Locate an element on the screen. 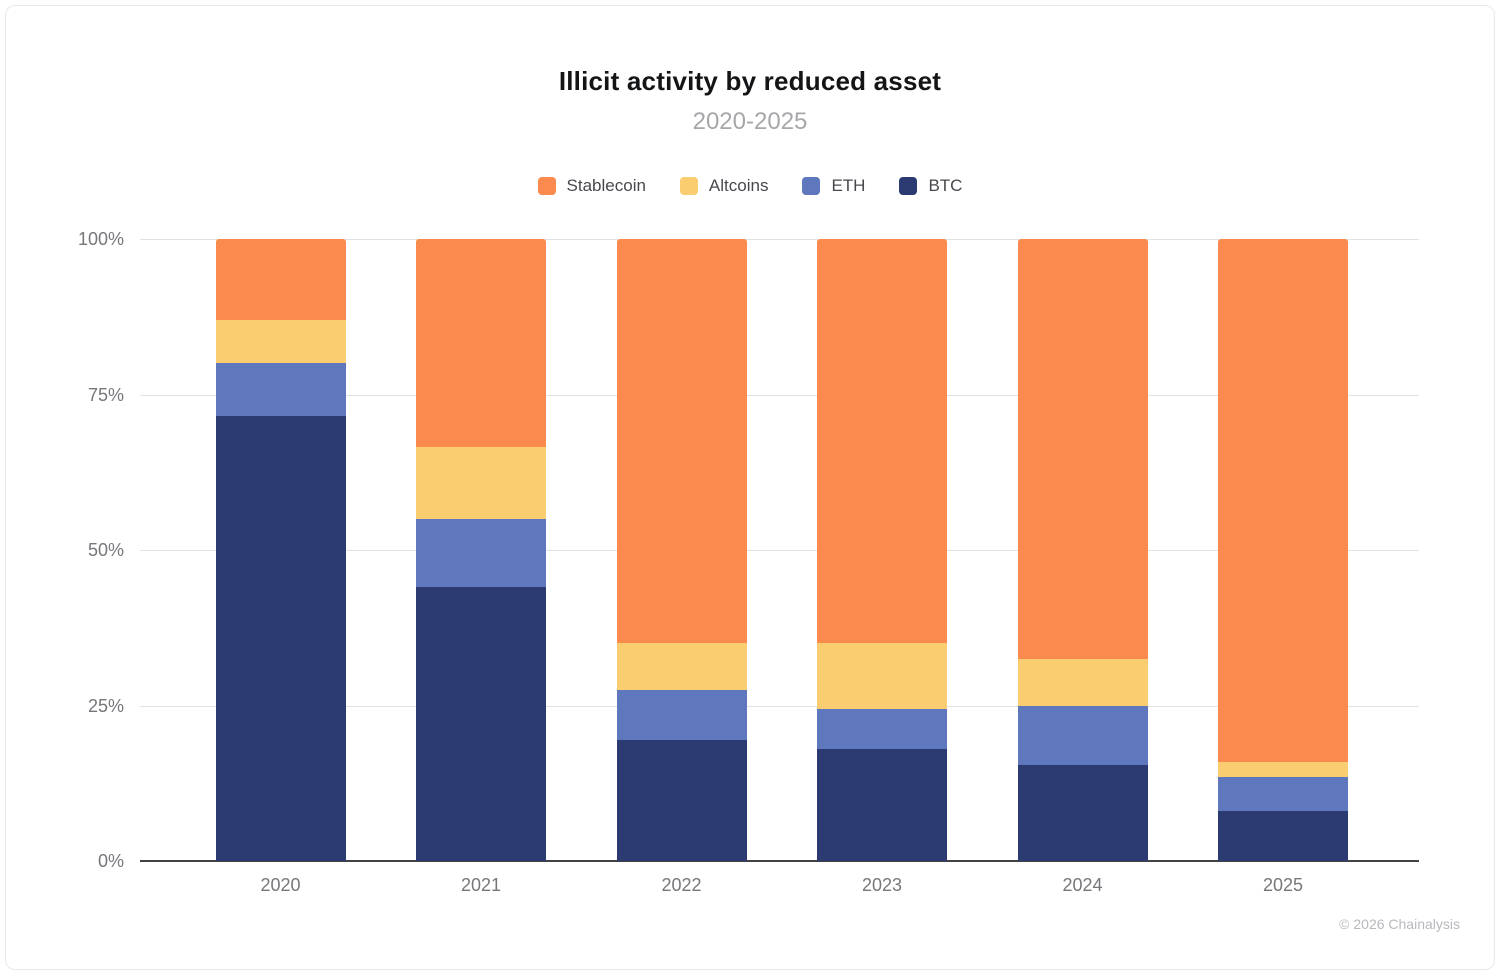 The width and height of the screenshot is (1500, 975). legend-label-stablecoin: Stablecoin is located at coordinates (606, 185).